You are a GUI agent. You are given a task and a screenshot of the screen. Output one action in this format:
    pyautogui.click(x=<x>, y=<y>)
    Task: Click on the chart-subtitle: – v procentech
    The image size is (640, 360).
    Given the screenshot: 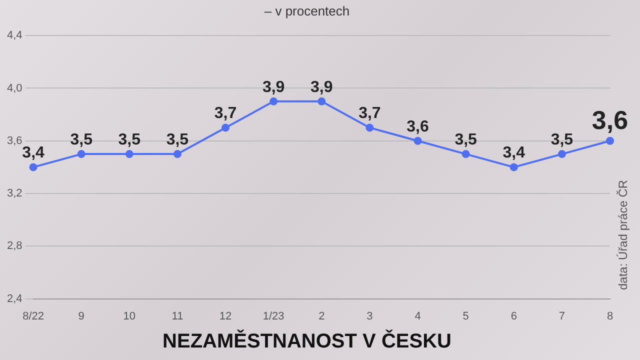 What is the action you would take?
    pyautogui.click(x=307, y=10)
    